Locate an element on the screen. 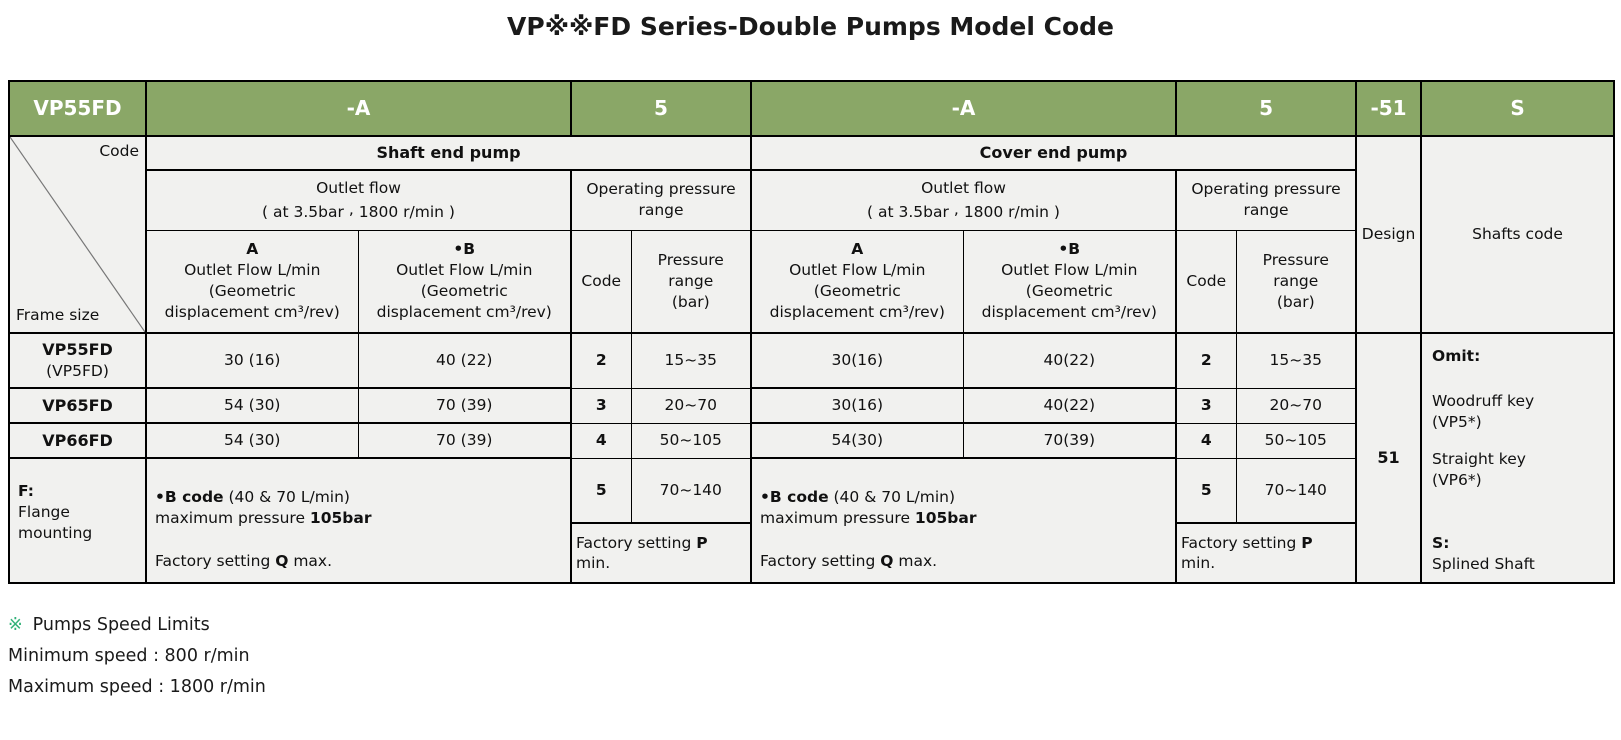 The width and height of the screenshot is (1621, 740). page-title: VP※※FD Series-Double Pumps Model Code is located at coordinates (810, 26).